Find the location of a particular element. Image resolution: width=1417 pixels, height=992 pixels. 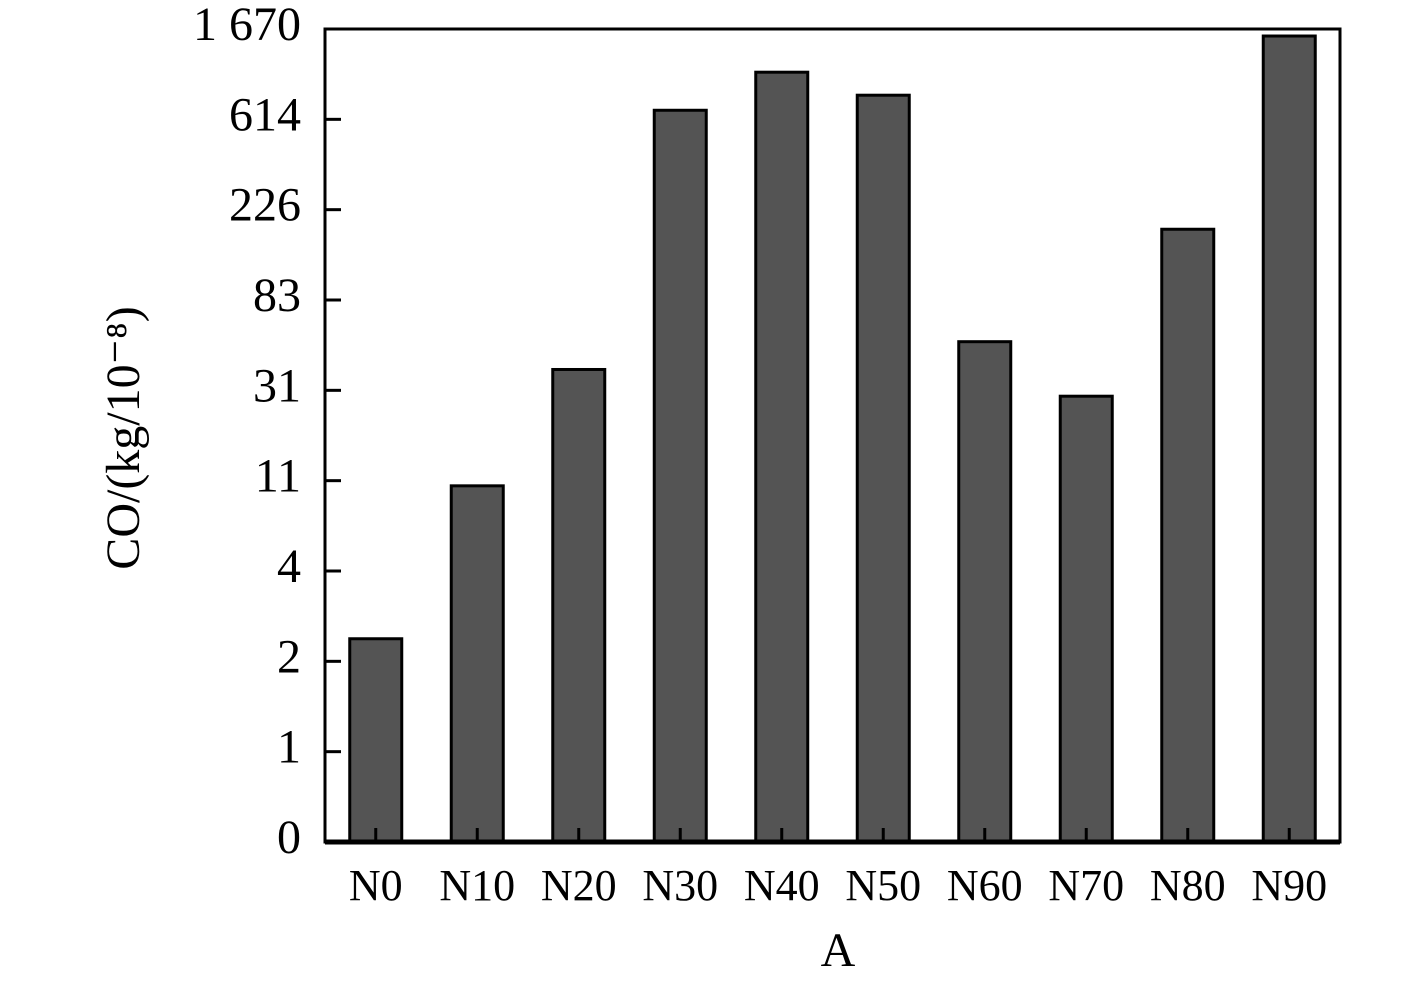

y-tick-label: 4 is located at coordinates (289, 566).